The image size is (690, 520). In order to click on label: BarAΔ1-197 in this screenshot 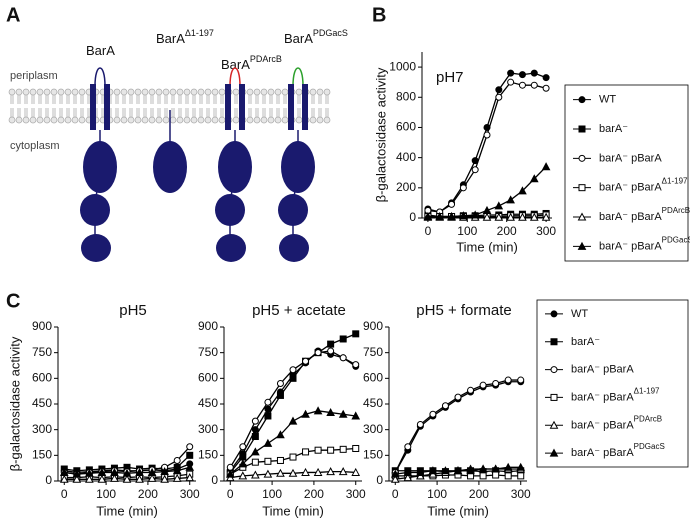, I will do `click(185, 37)`.